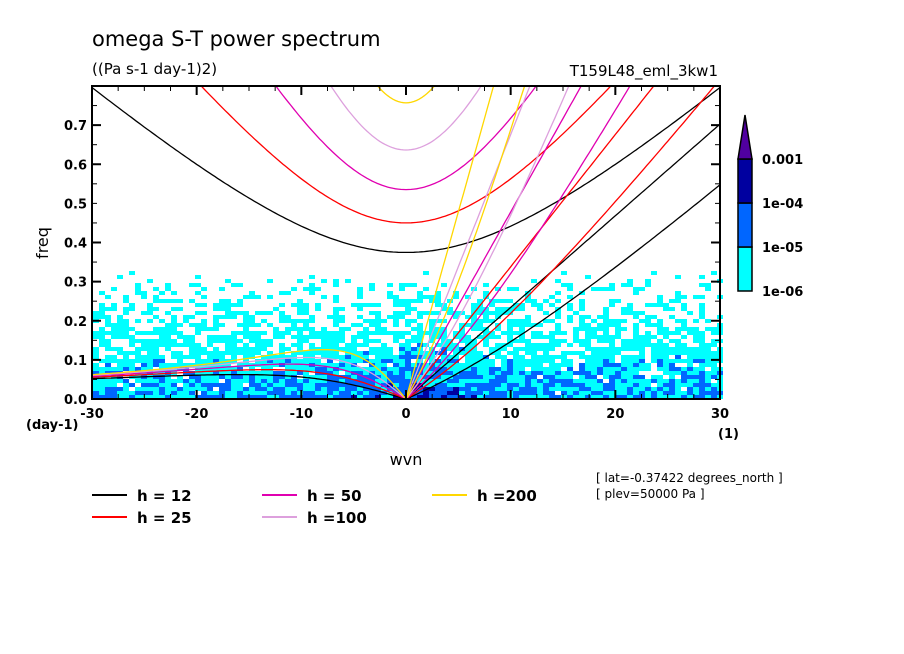  Describe the element at coordinates (487, 242) in the screenshot. I see `eig-curve` at that location.